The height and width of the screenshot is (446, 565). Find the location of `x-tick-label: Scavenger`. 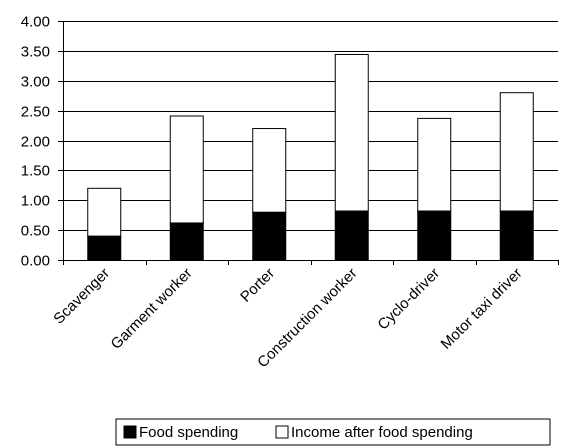

x-tick-label: Scavenger is located at coordinates (81, 296).